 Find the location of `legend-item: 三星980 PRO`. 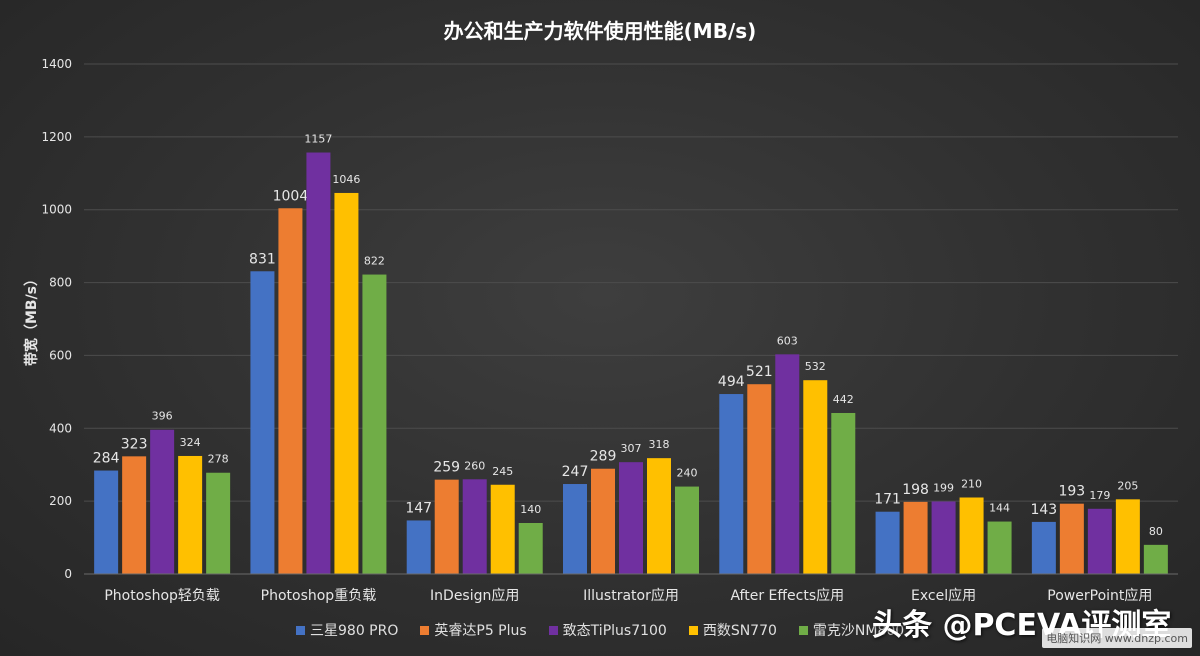

legend-item: 三星980 PRO is located at coordinates (347, 630).